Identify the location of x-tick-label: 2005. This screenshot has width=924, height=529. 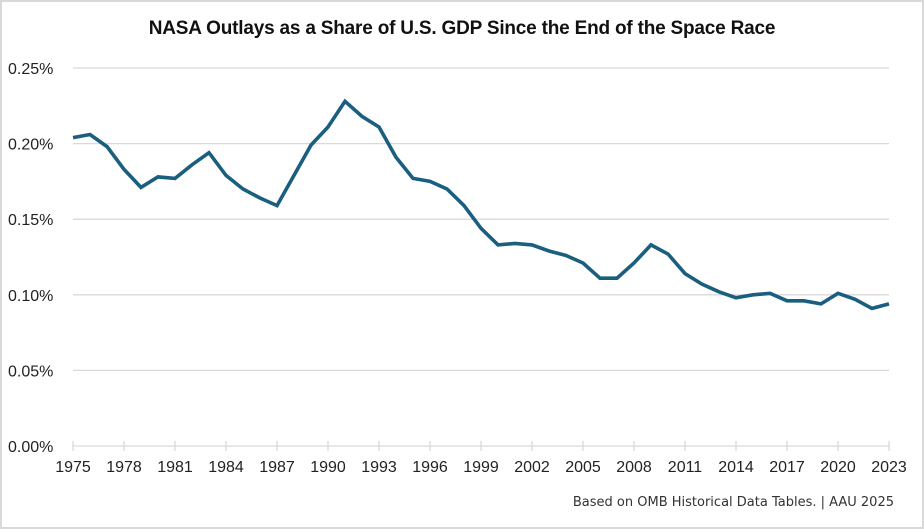
(583, 467).